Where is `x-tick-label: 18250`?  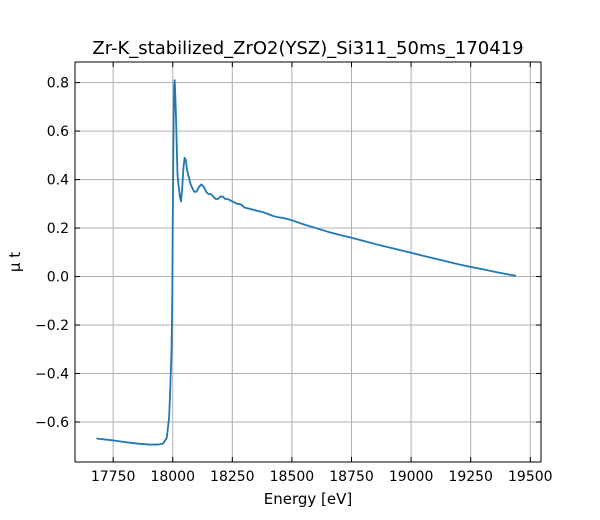 x-tick-label: 18250 is located at coordinates (232, 477).